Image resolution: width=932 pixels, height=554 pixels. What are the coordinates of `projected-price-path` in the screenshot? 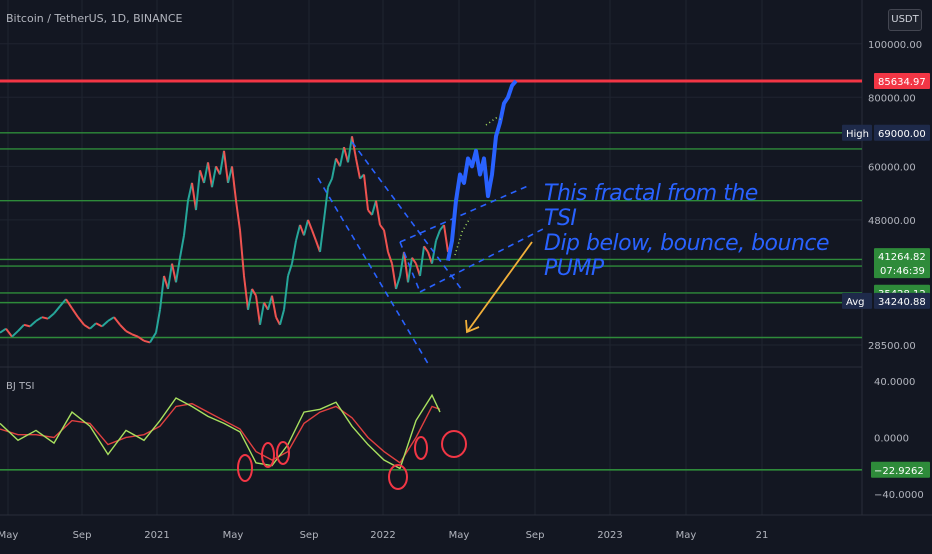 It's located at (482, 170).